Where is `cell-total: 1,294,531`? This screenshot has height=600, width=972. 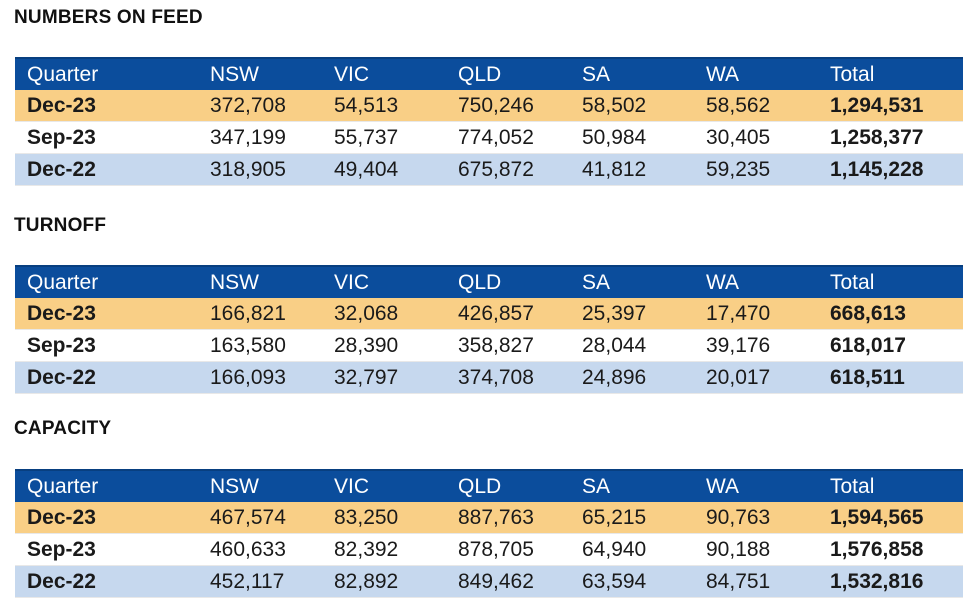 cell-total: 1,294,531 is located at coordinates (877, 105).